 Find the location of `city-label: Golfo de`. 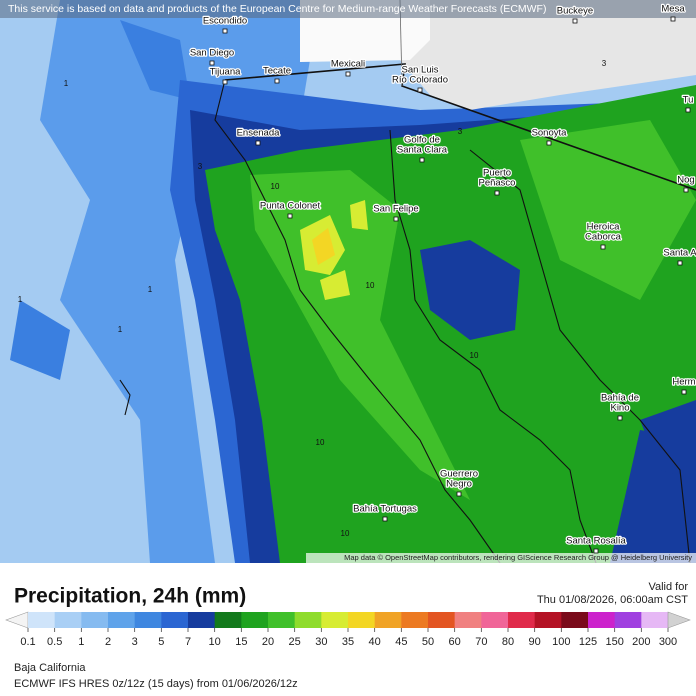

city-label: Golfo de is located at coordinates (422, 140).